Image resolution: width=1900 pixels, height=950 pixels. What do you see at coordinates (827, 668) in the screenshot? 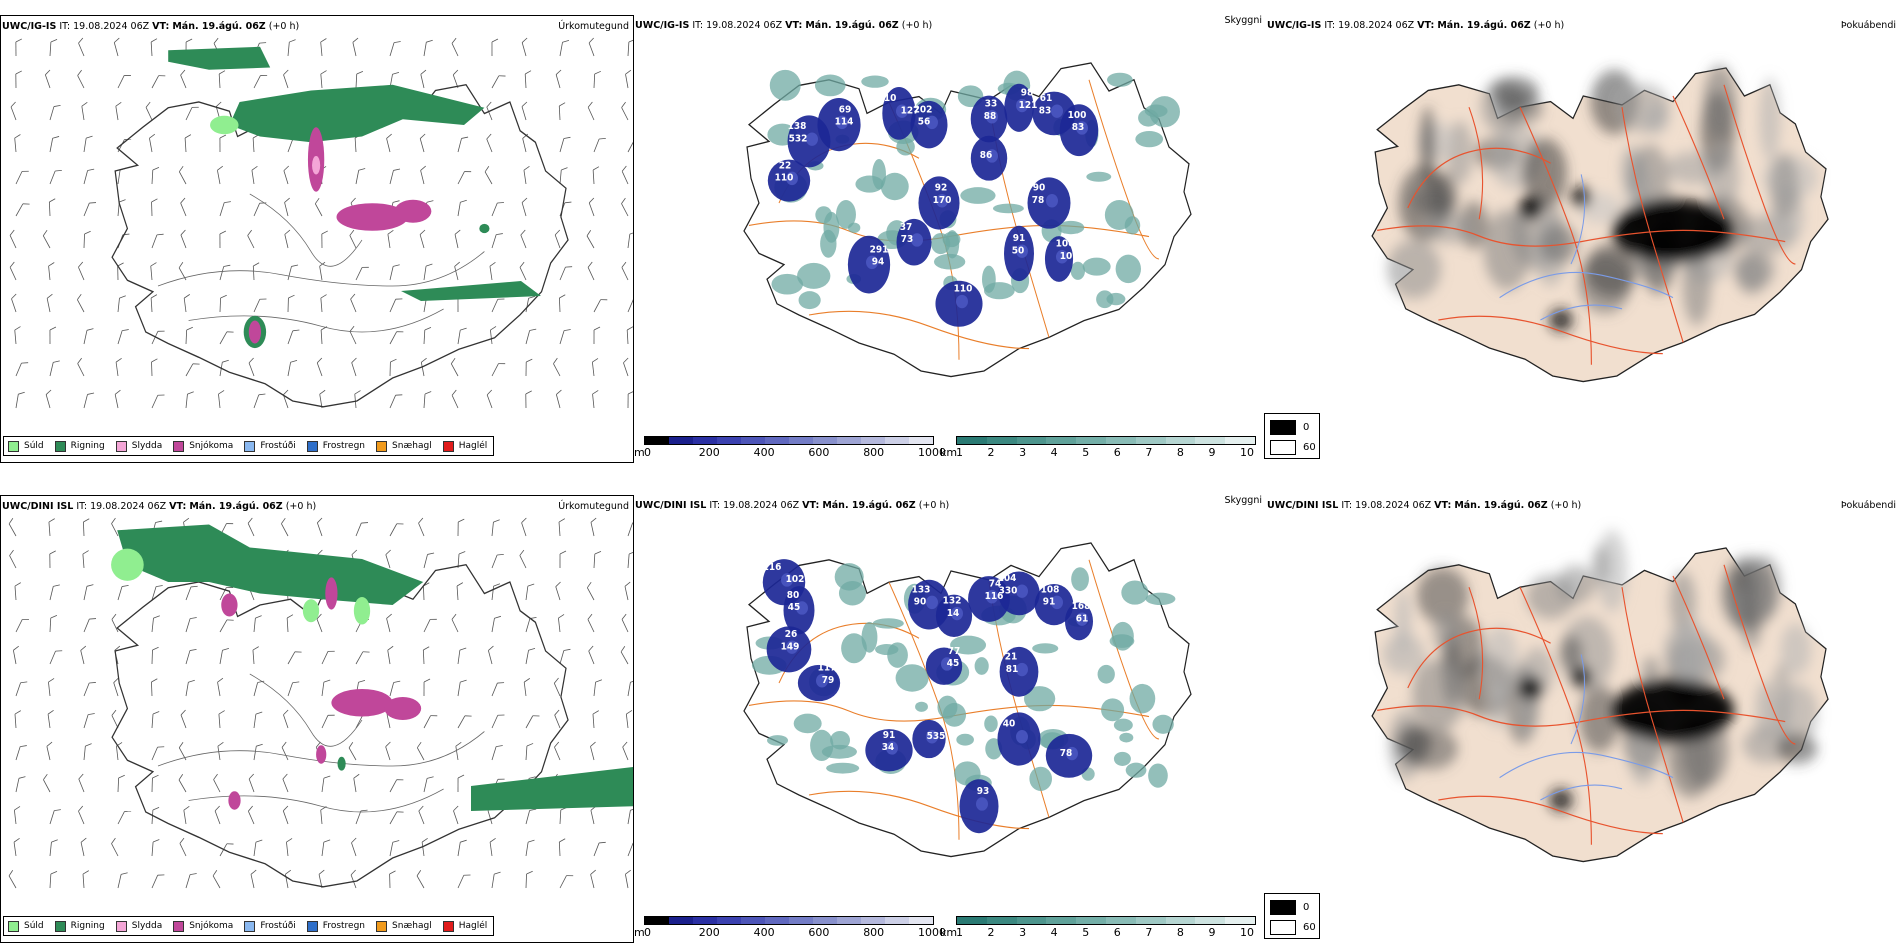
I see `cloud-base-label: 117` at bounding box center [827, 668].